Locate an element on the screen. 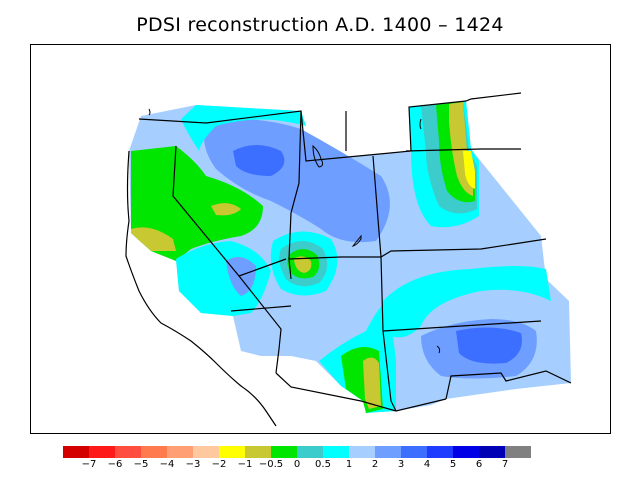  legend-tick-labels: −7 −6 −5 −4 −3 −2 −1 −0.5 0 0.5 1 2 3 4 5 6 7 is located at coordinates (323, 466).